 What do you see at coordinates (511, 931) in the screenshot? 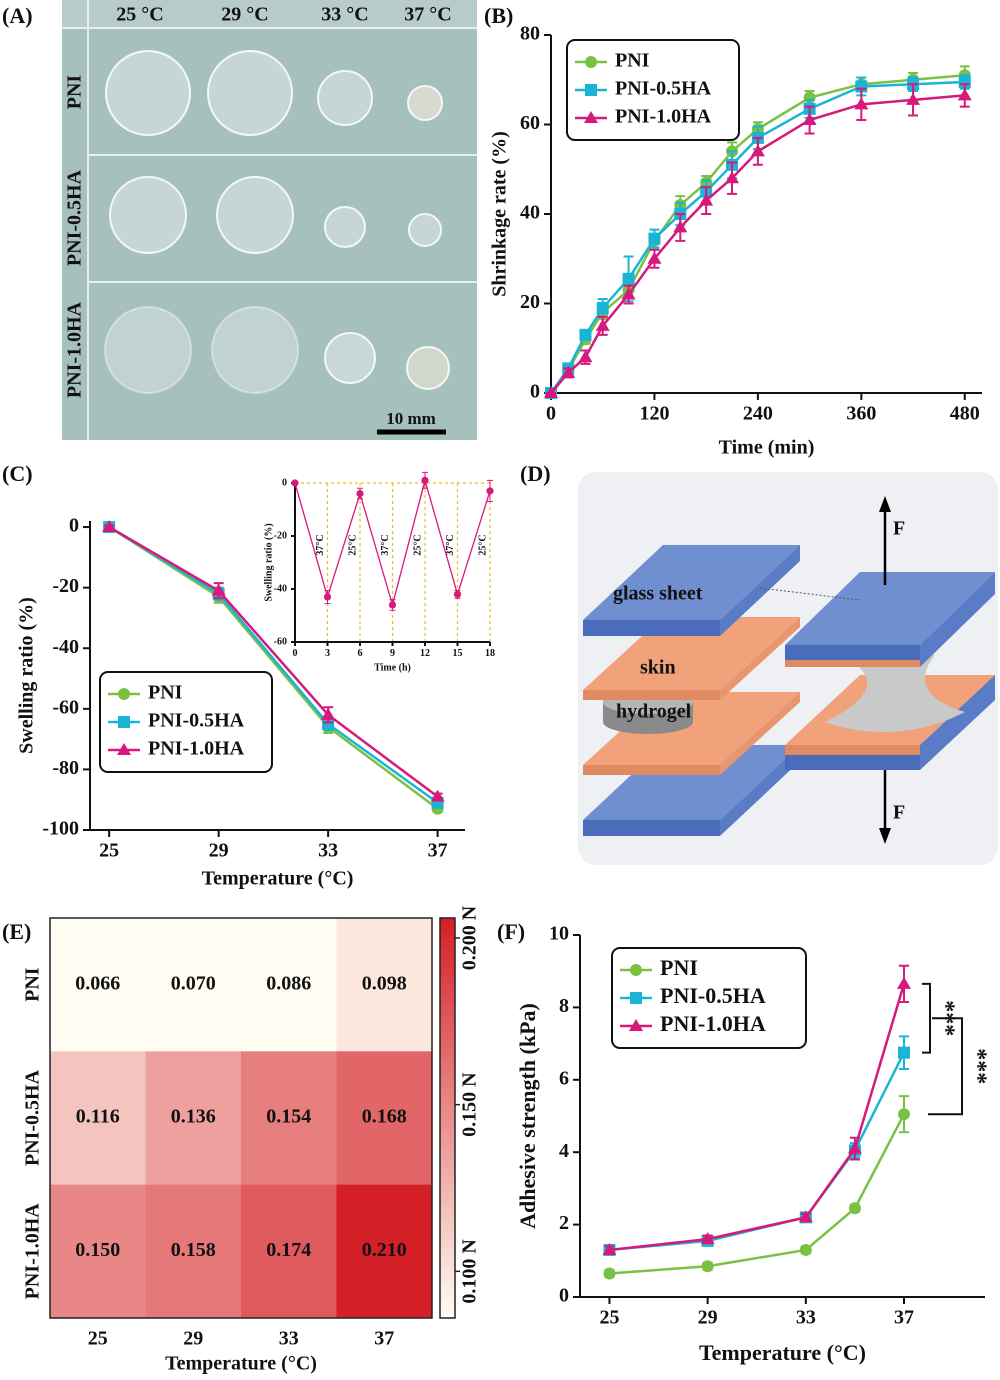
I see `panel-label: (F)` at bounding box center [511, 931].